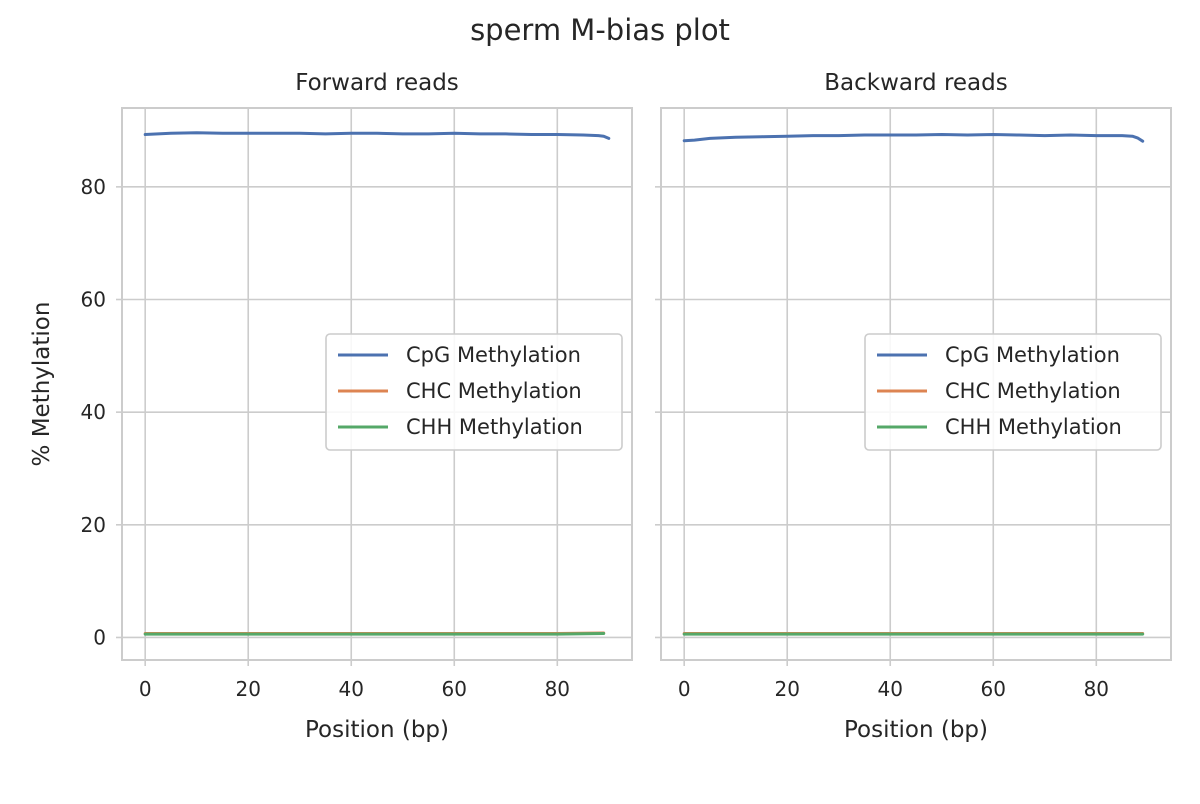 This screenshot has height=804, width=1200. Describe the element at coordinates (42, 384) in the screenshot. I see `y-axis-label: % Methylation` at that location.